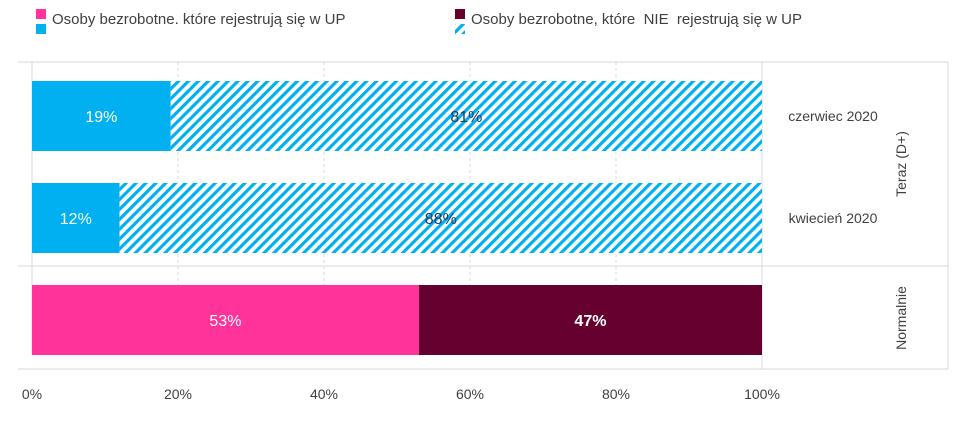 Image resolution: width=969 pixels, height=439 pixels. Describe the element at coordinates (178, 394) in the screenshot. I see `x-tick-label: 20%` at that location.